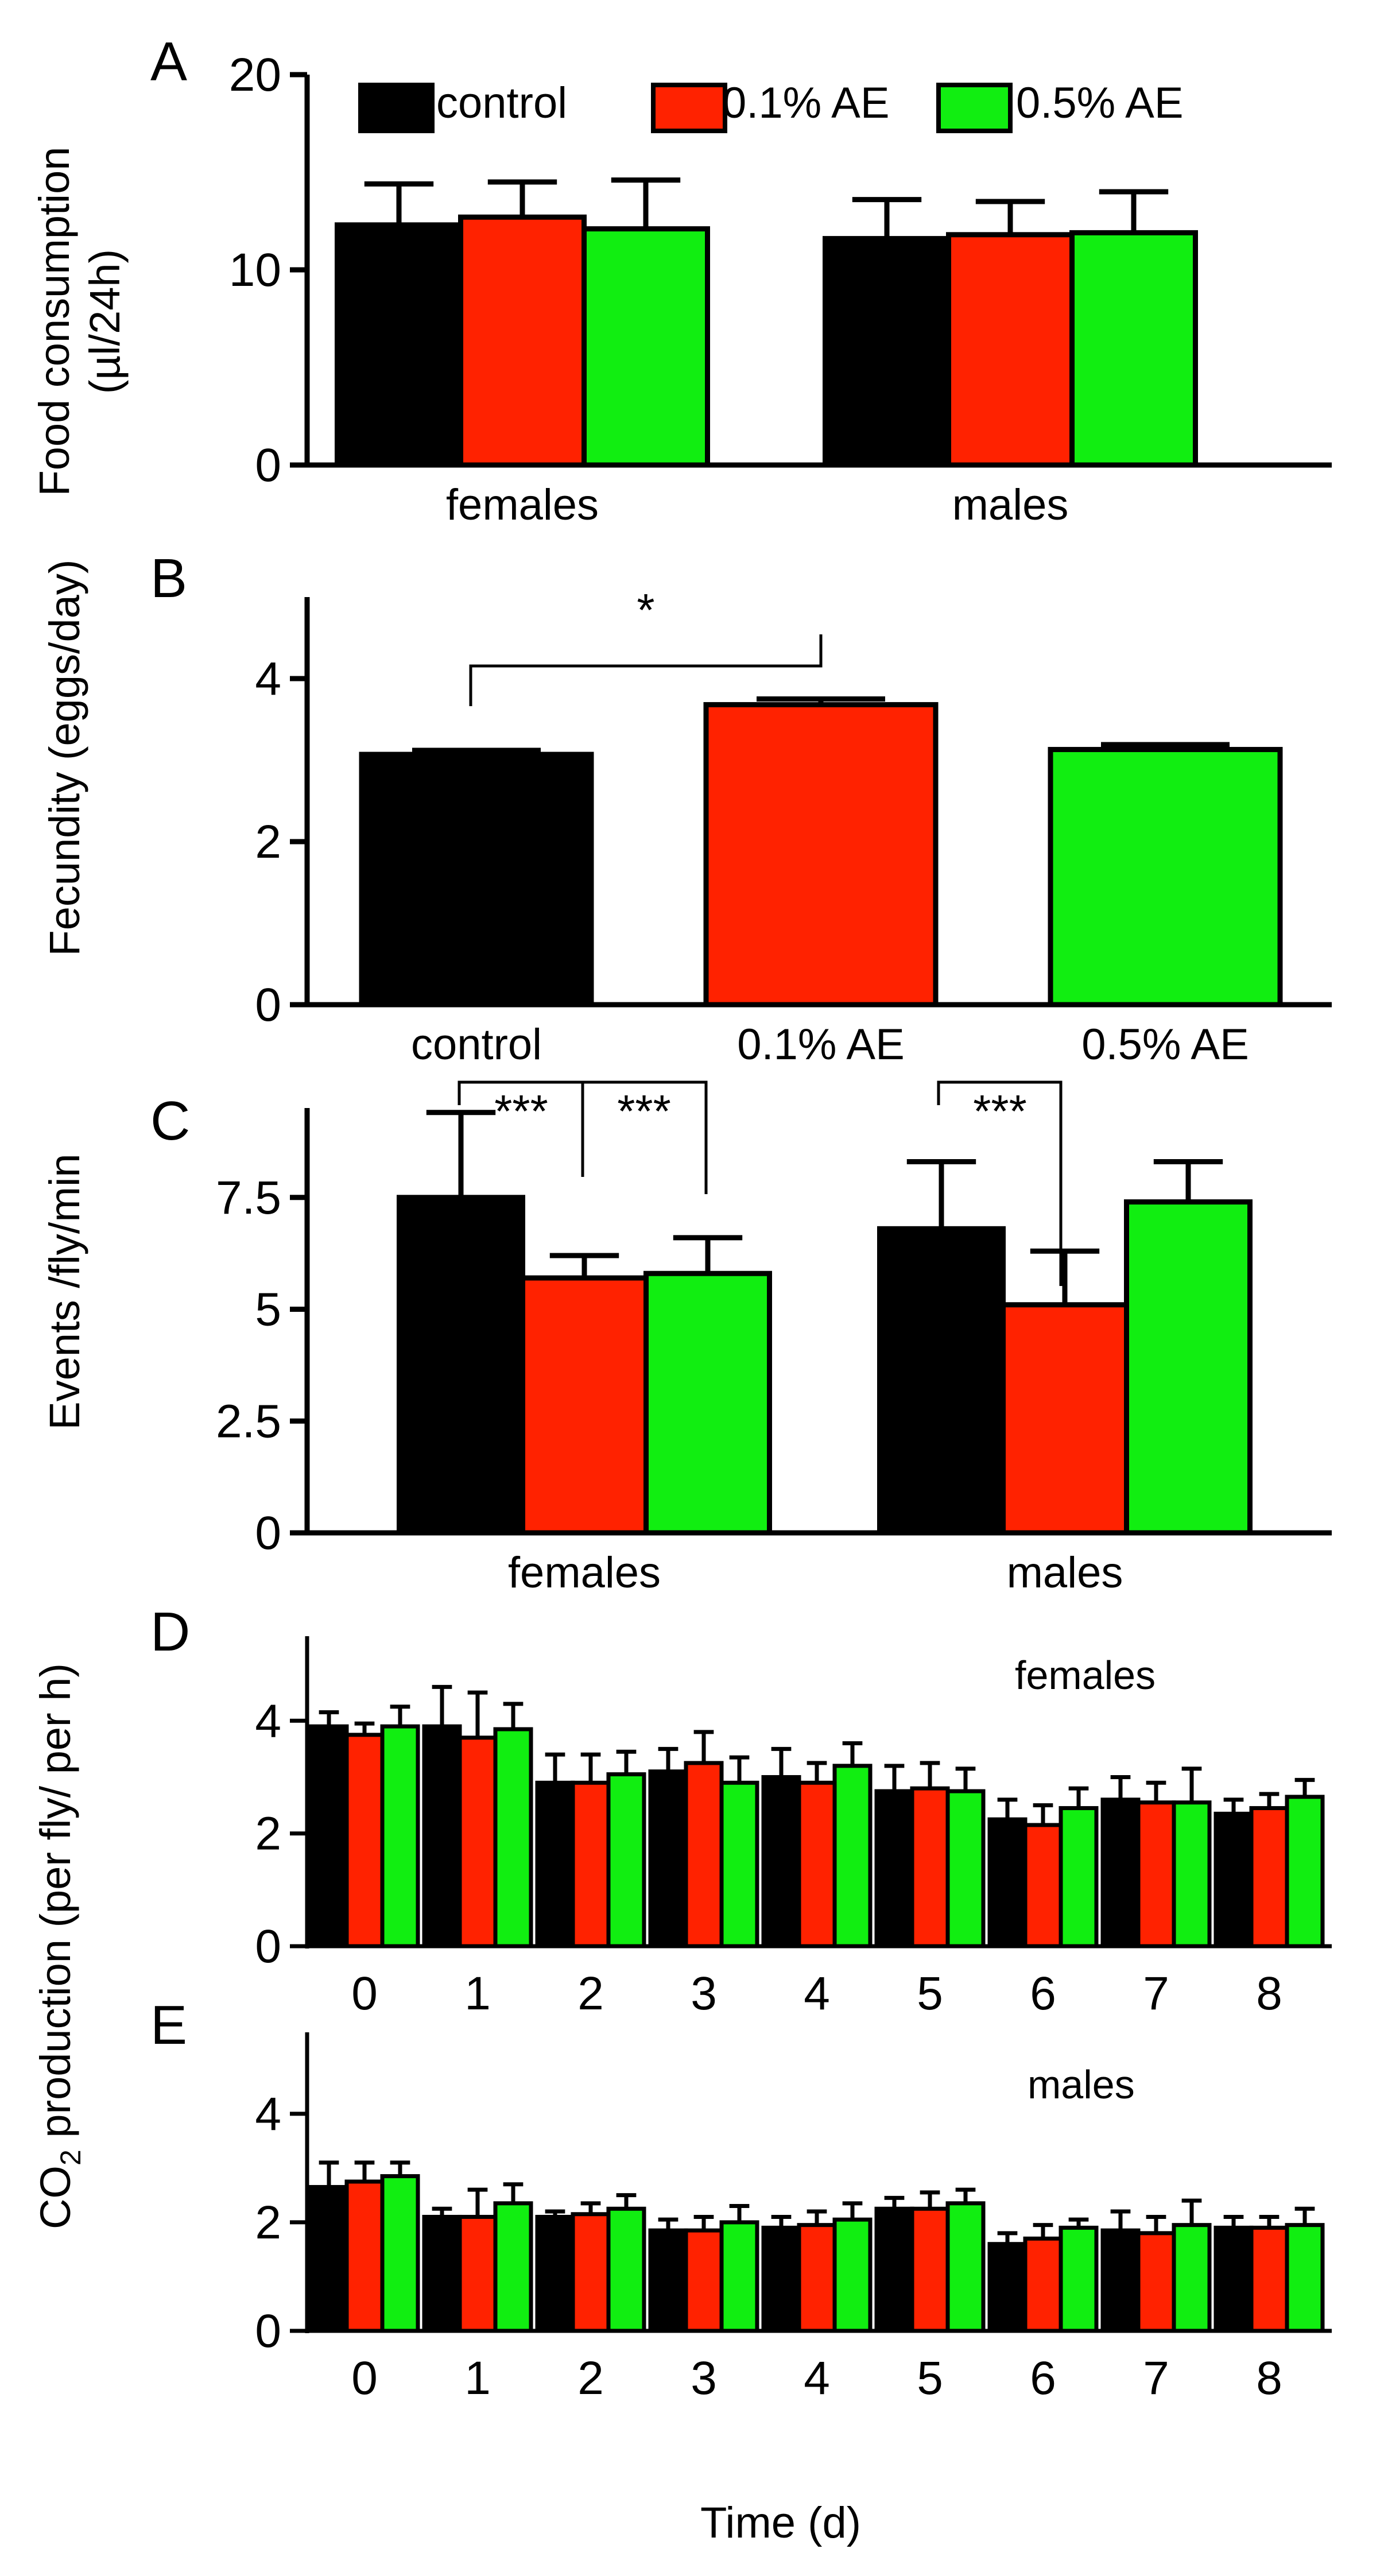 The height and width of the screenshot is (2576, 1388). I want to click on panel-d-x-tick-label: 1, so click(477, 1994).